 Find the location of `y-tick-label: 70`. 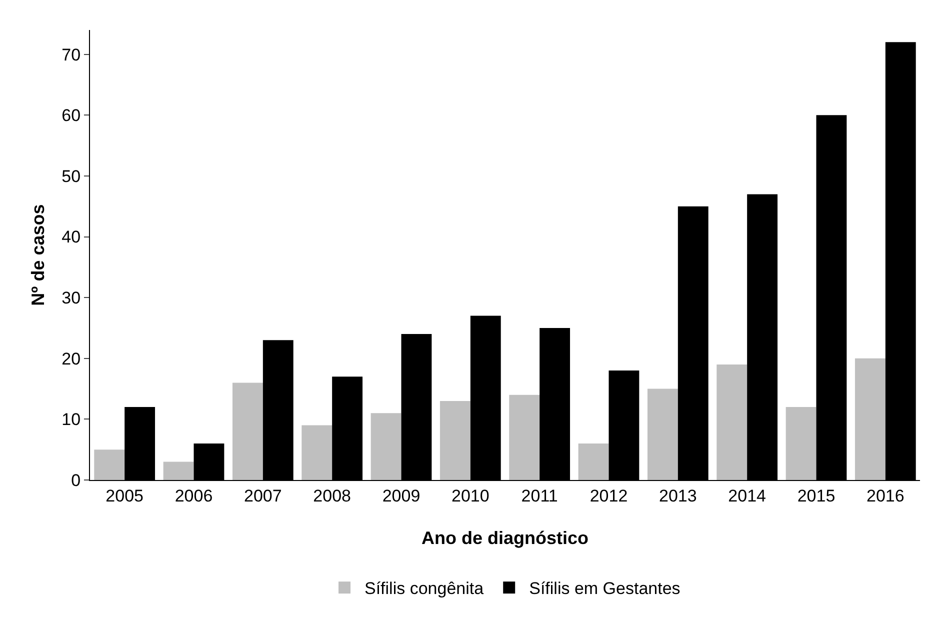

y-tick-label: 70 is located at coordinates (71, 54).